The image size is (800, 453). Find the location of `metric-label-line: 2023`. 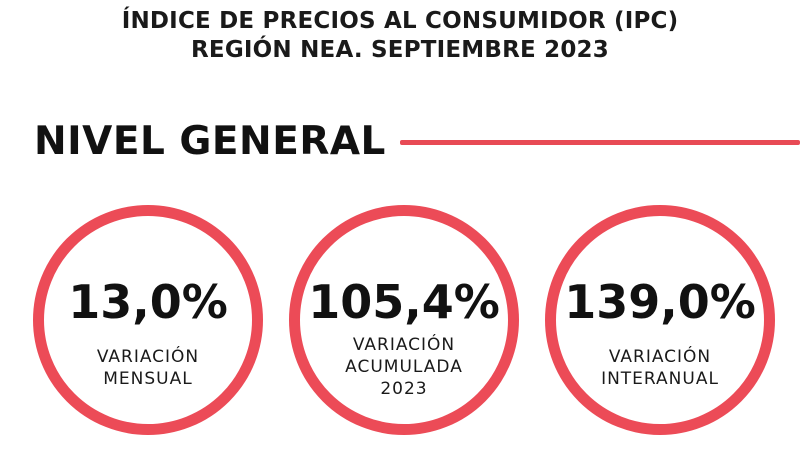

metric-label-line: 2023 is located at coordinates (404, 389).